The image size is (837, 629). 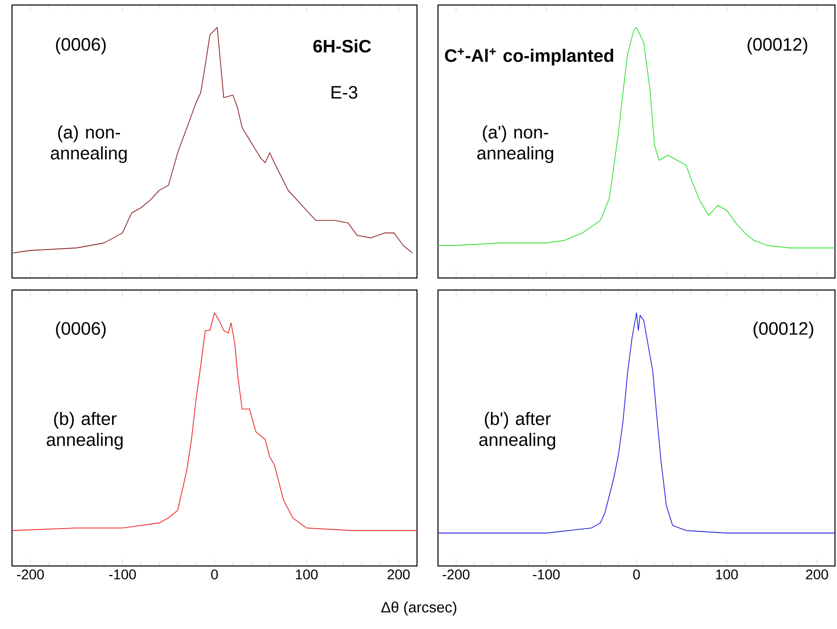 What do you see at coordinates (88, 144) in the screenshot?
I see `annotation: (a) non-annealing` at bounding box center [88, 144].